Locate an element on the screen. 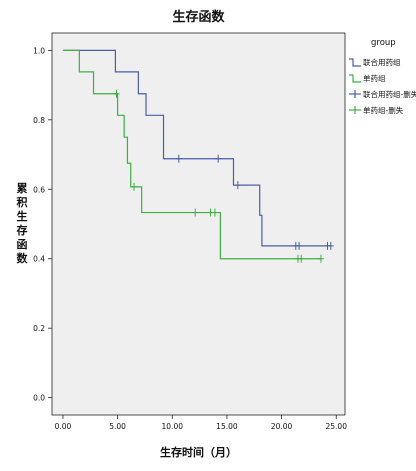 This screenshot has width=416, height=471. x-tick-label: 5.00 is located at coordinates (117, 426).